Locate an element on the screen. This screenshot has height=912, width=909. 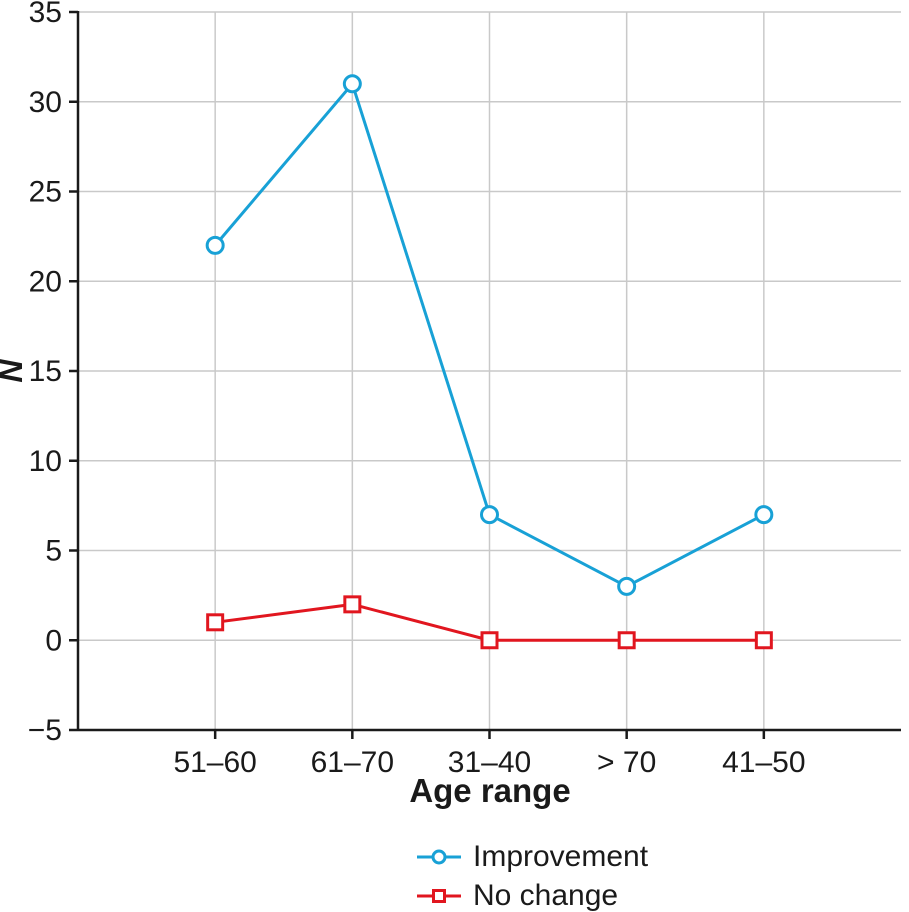
y-tick-label: 5 is located at coordinates (53, 551).